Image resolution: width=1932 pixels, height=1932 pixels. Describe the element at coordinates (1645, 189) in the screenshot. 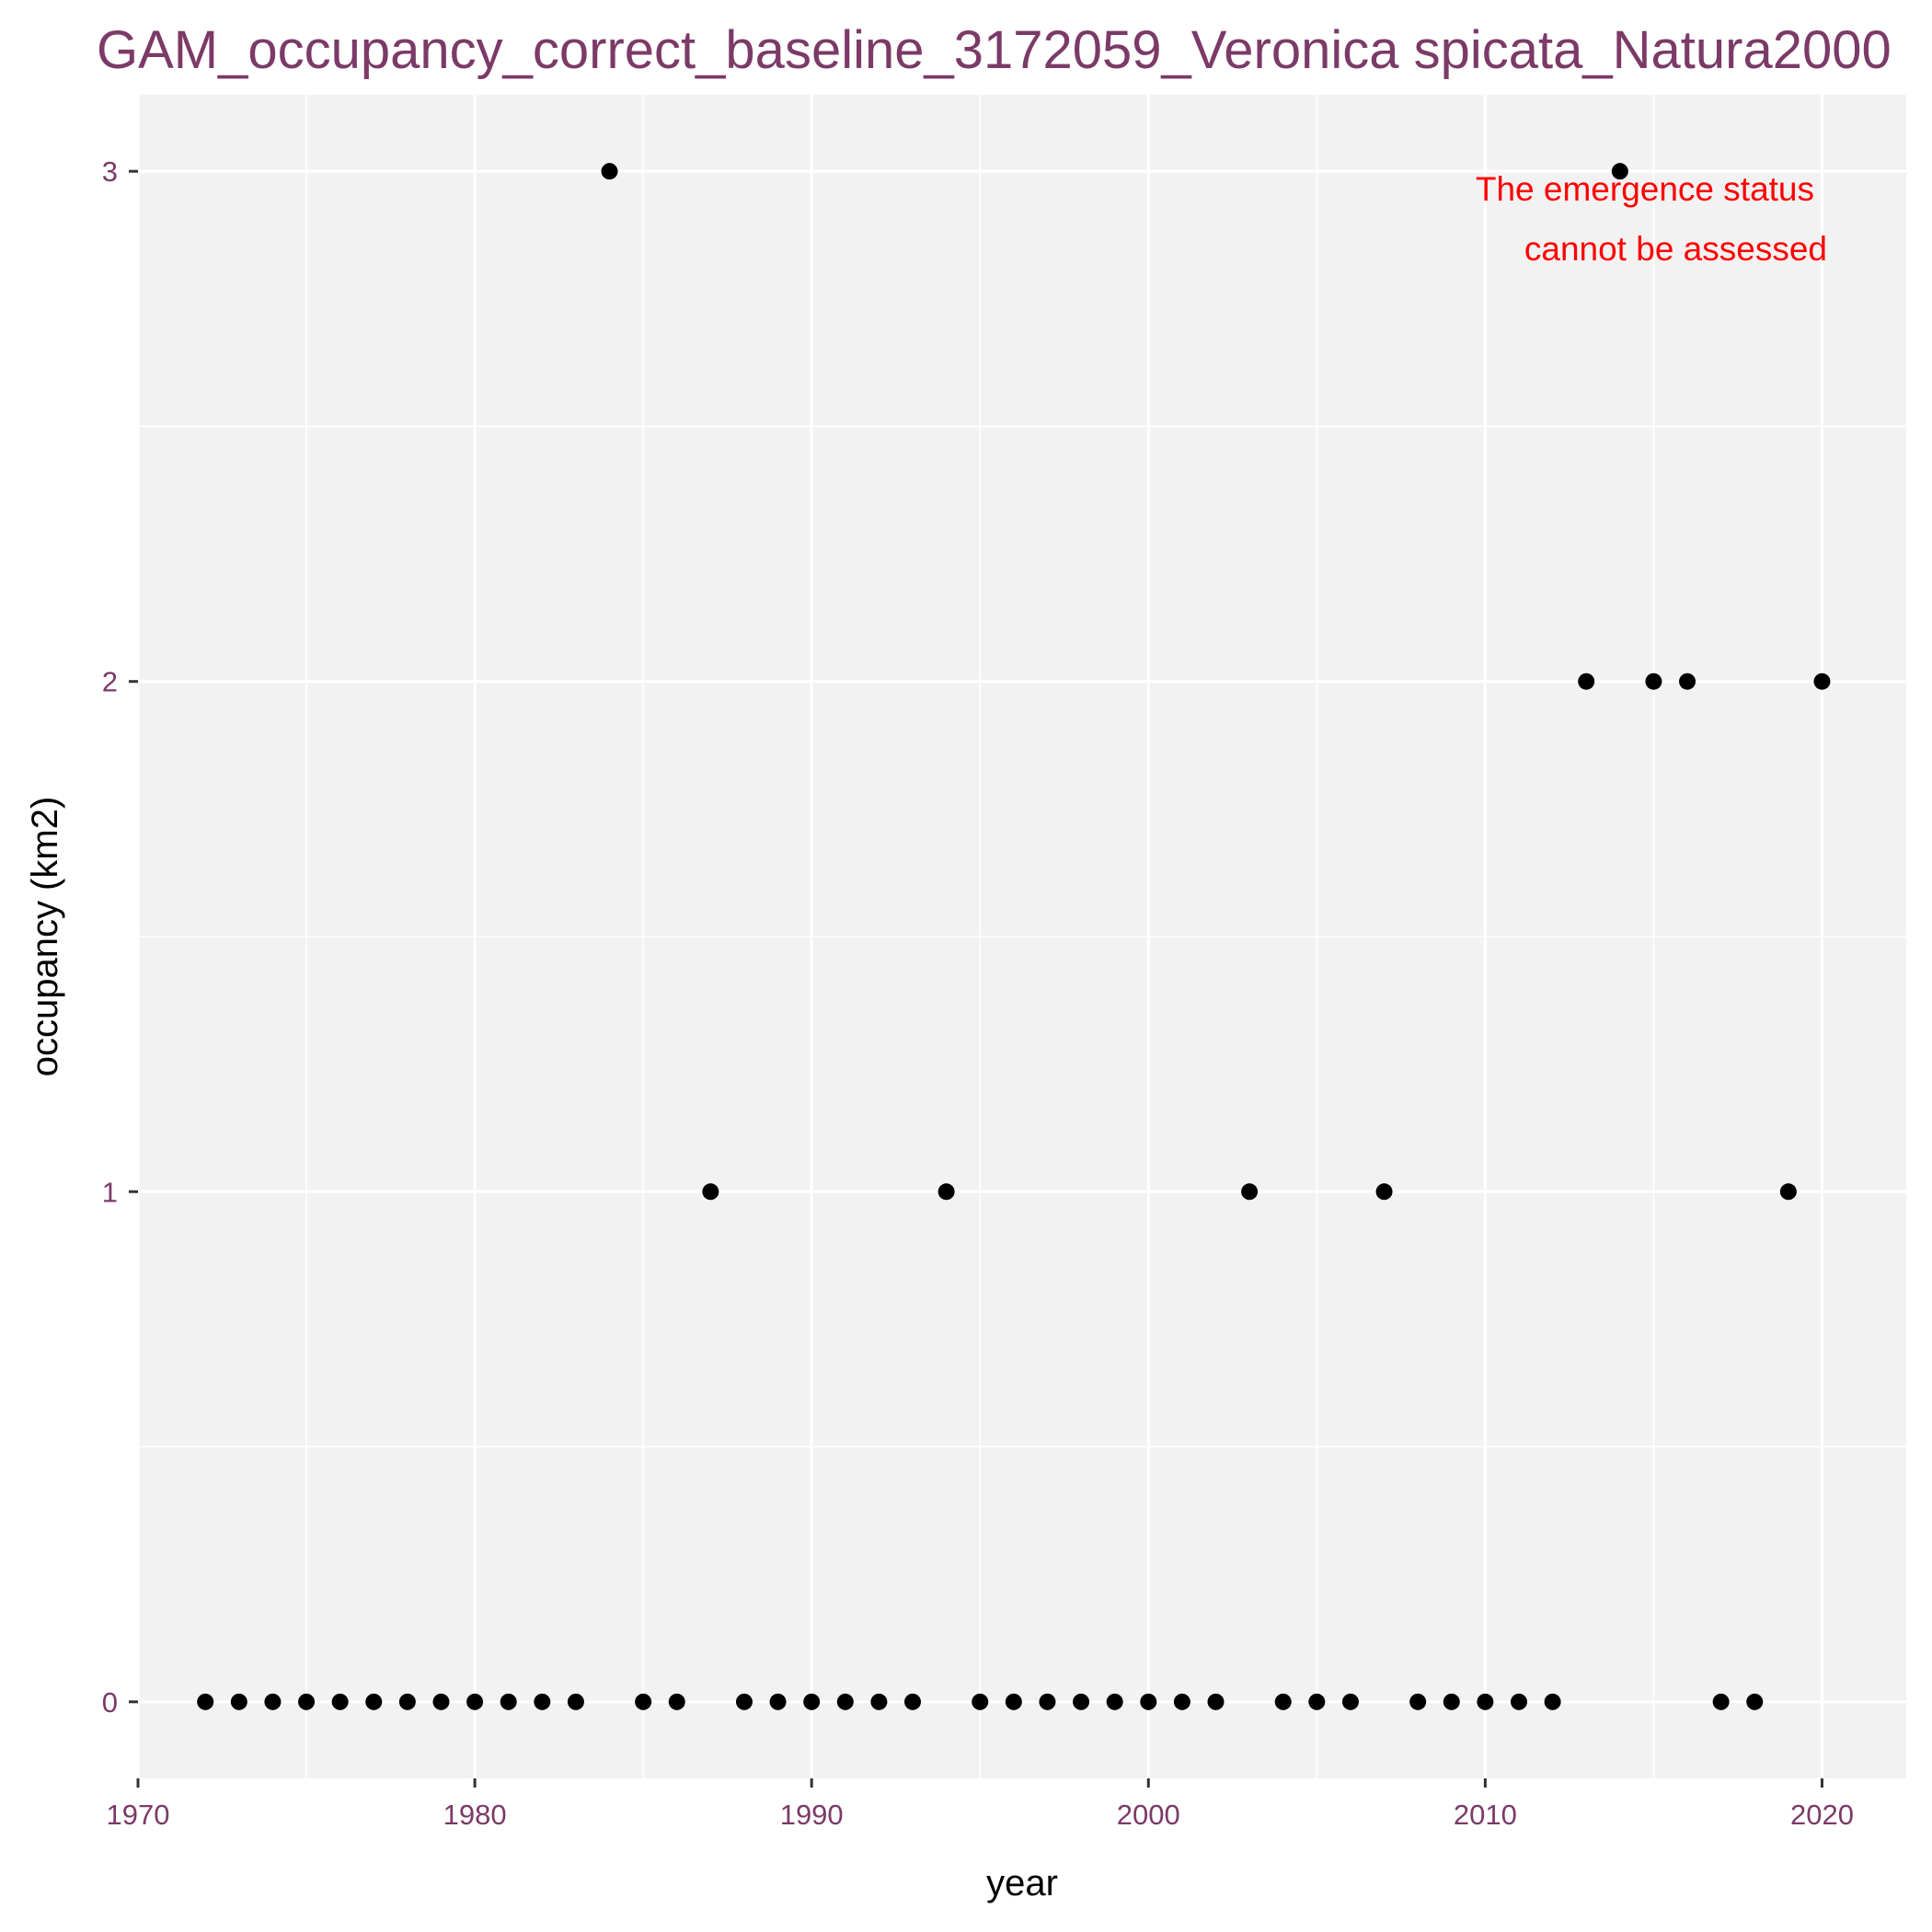

I see `annotation-line-1: The emergence status` at that location.